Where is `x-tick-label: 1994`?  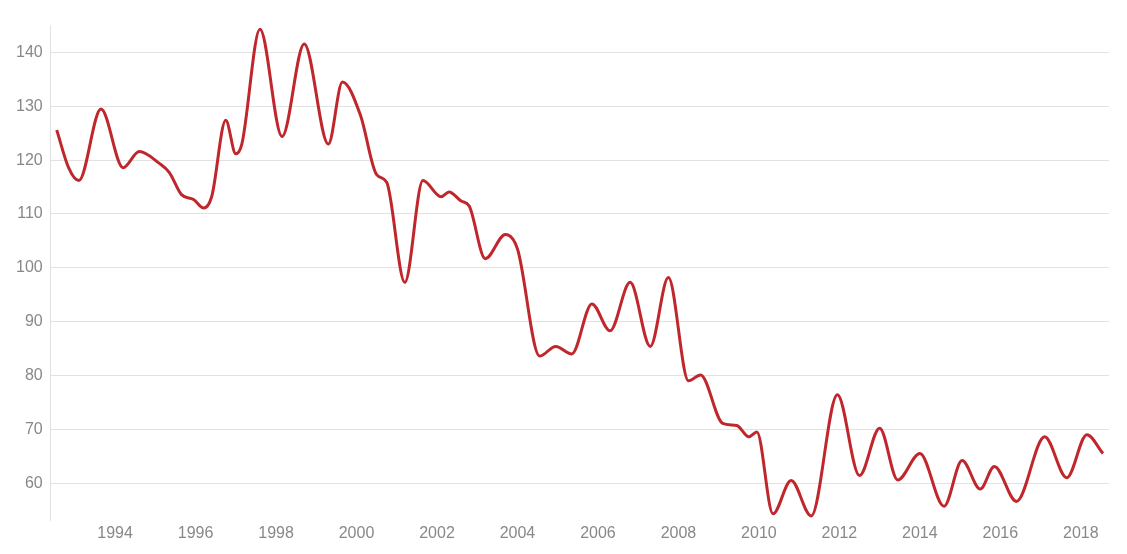
x-tick-label: 1994 is located at coordinates (115, 532).